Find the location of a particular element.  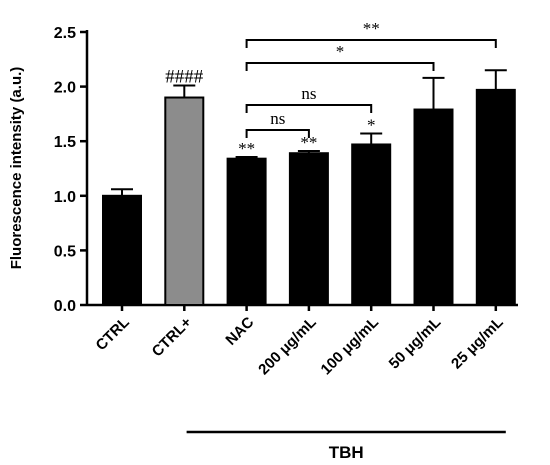

category-label: CTRL+ is located at coordinates (172, 337).